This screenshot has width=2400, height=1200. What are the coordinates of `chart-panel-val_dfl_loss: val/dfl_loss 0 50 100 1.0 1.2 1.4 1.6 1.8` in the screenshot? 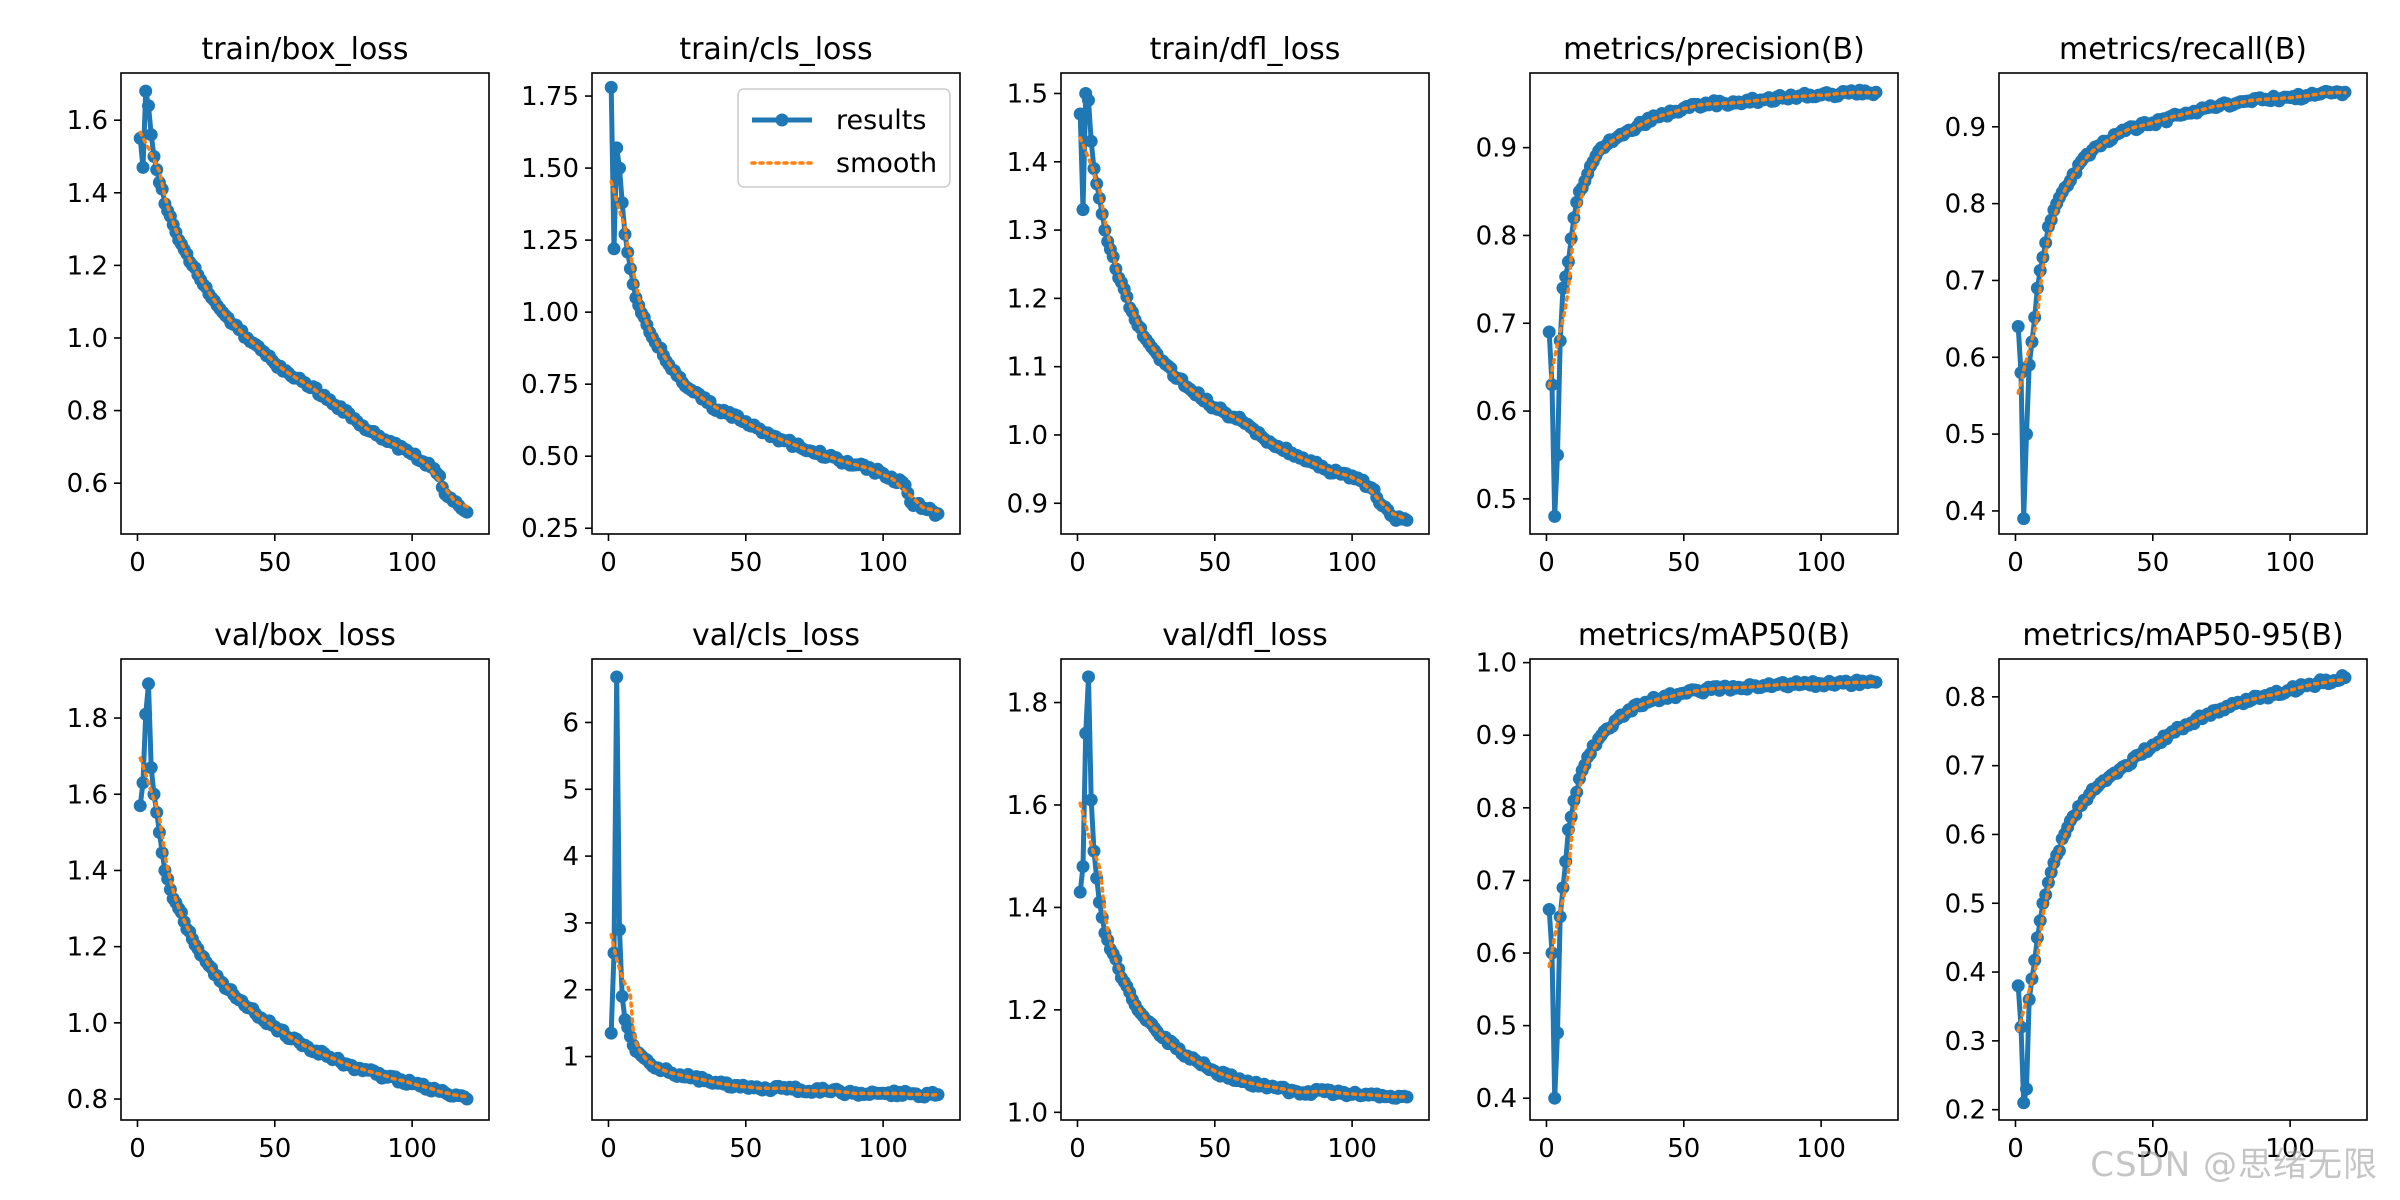 It's located at (1218, 891).